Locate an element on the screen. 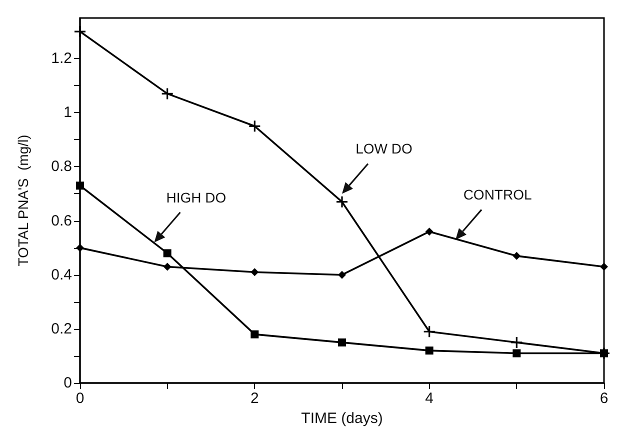  x-axis-title: TIME (days) is located at coordinates (342, 418).